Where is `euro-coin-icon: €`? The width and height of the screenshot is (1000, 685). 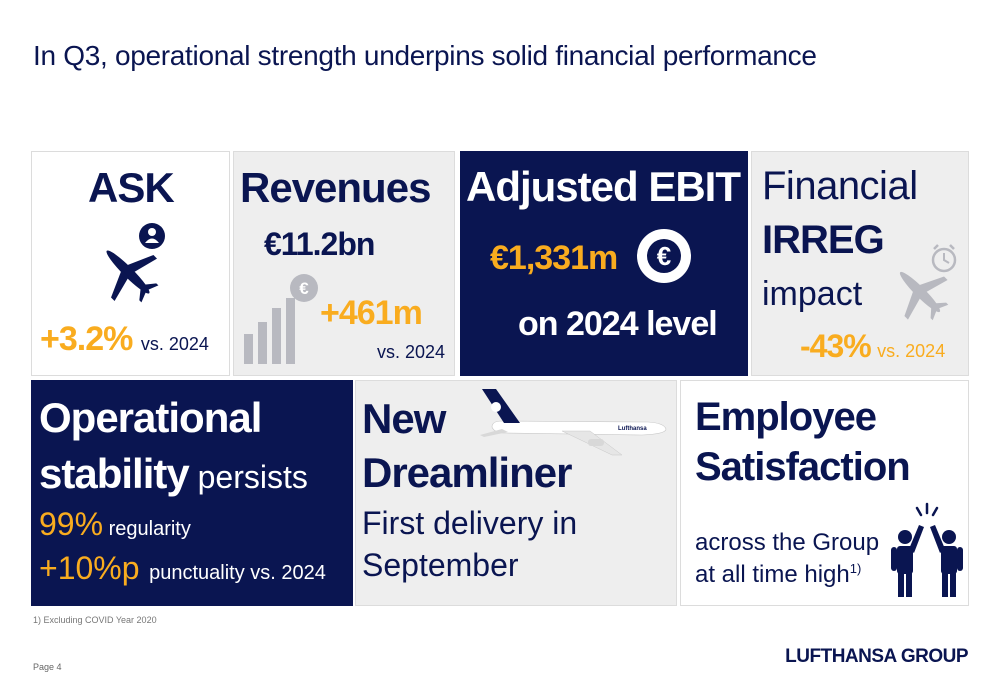 euro-coin-icon: € is located at coordinates (664, 256).